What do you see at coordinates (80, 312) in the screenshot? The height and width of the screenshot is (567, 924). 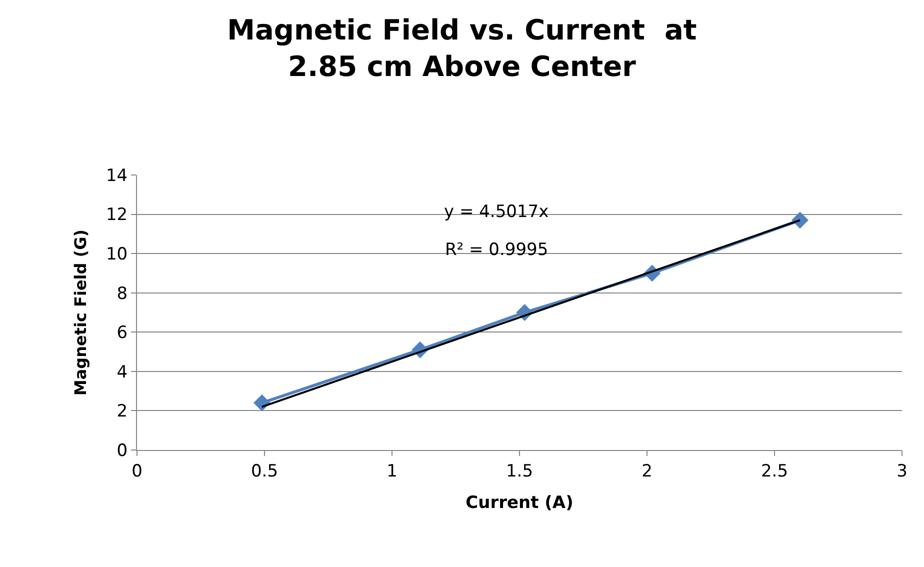 I see `y-axis-title: Magnetic Field (G)` at bounding box center [80, 312].